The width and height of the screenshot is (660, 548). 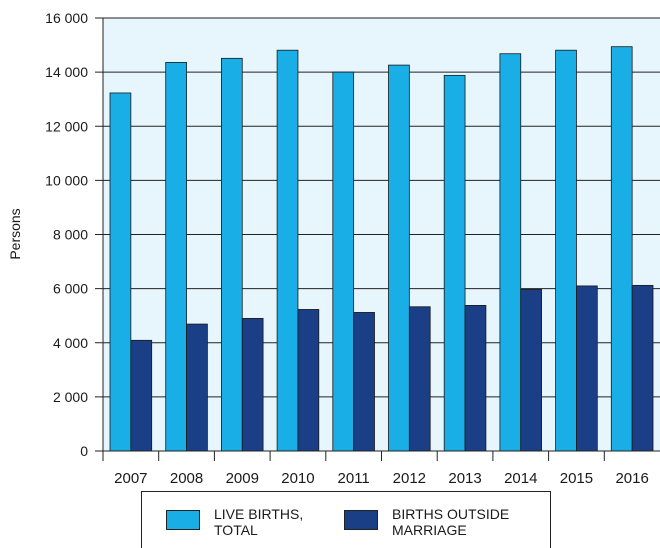 What do you see at coordinates (66, 72) in the screenshot?
I see `y-tick-label: 14 000` at bounding box center [66, 72].